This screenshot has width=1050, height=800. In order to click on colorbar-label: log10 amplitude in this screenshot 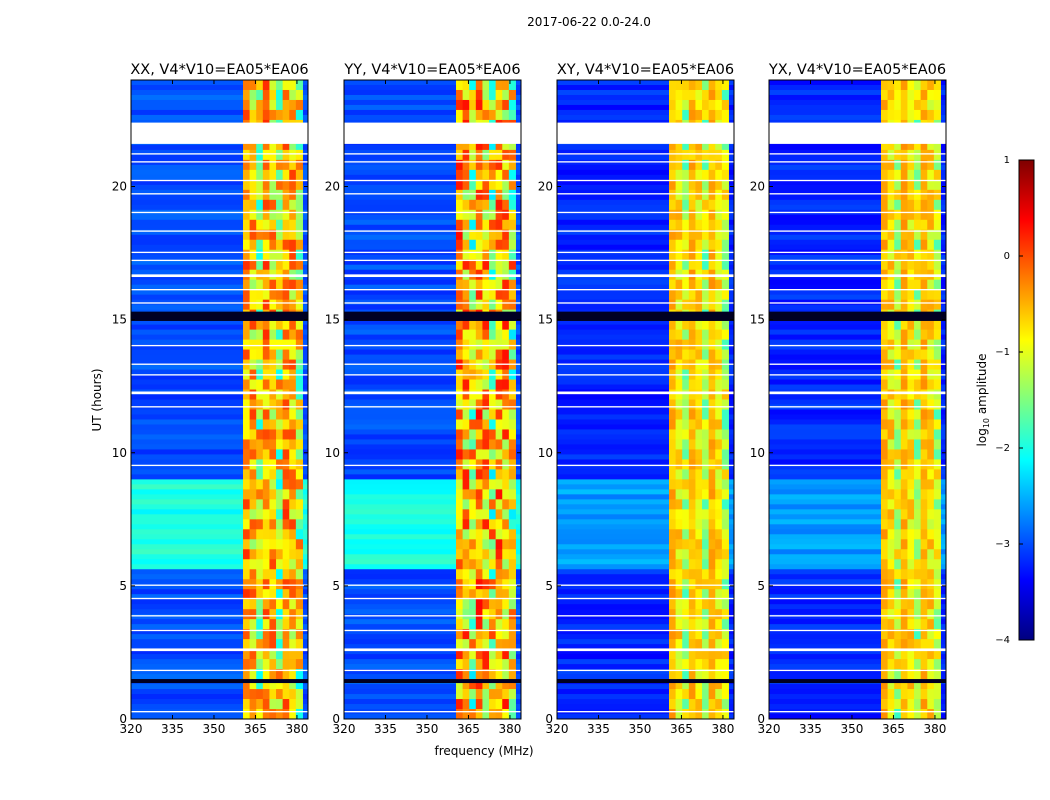, I will do `click(983, 400)`.